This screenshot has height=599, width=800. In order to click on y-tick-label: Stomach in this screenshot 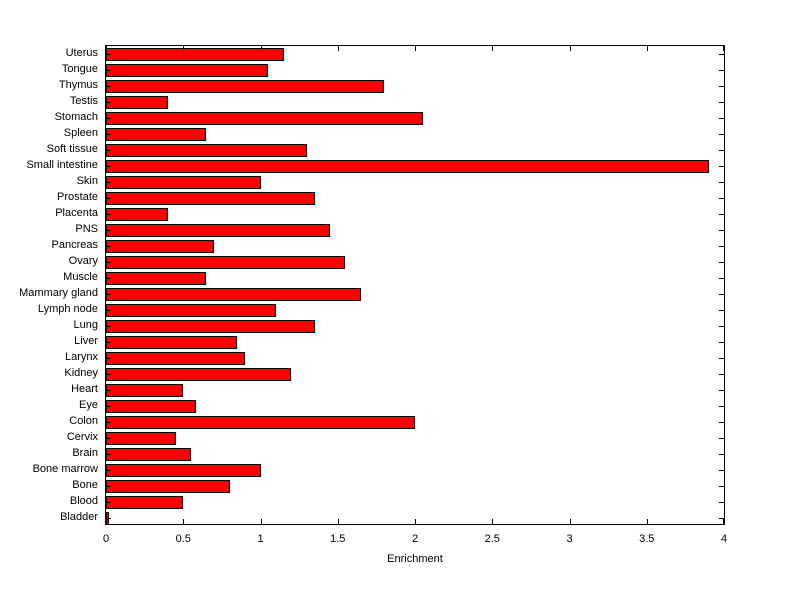, I will do `click(76, 117)`.